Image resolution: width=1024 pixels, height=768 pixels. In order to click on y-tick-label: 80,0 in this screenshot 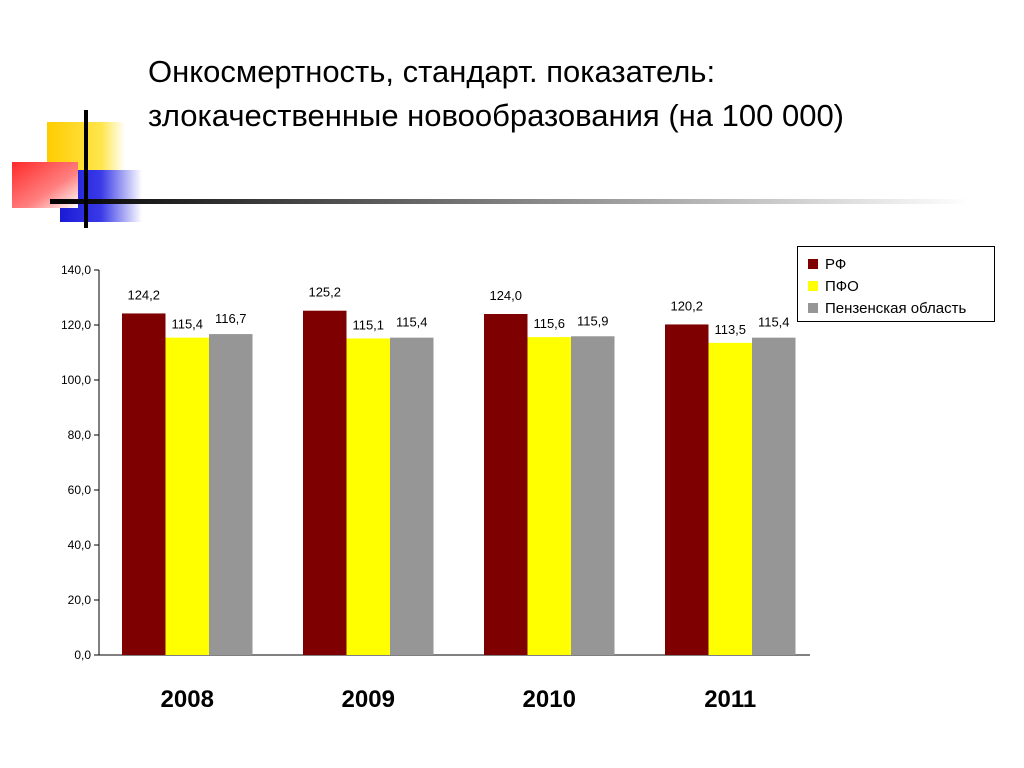, I will do `click(80, 435)`.